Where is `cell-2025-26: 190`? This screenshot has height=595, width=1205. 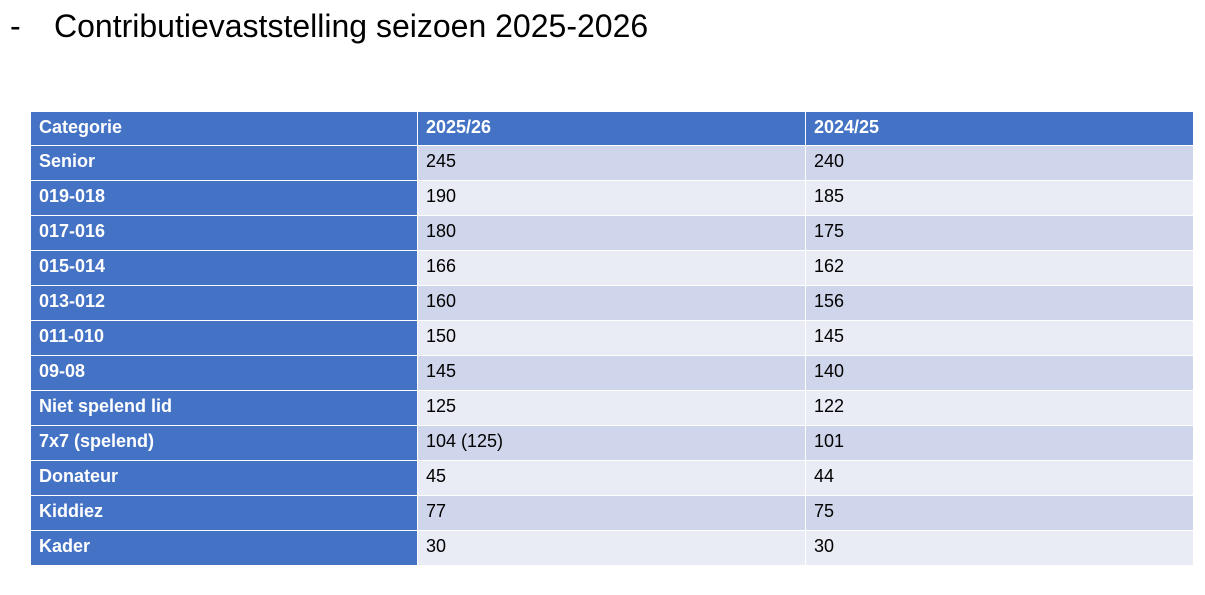 cell-2025-26: 190 is located at coordinates (611, 198).